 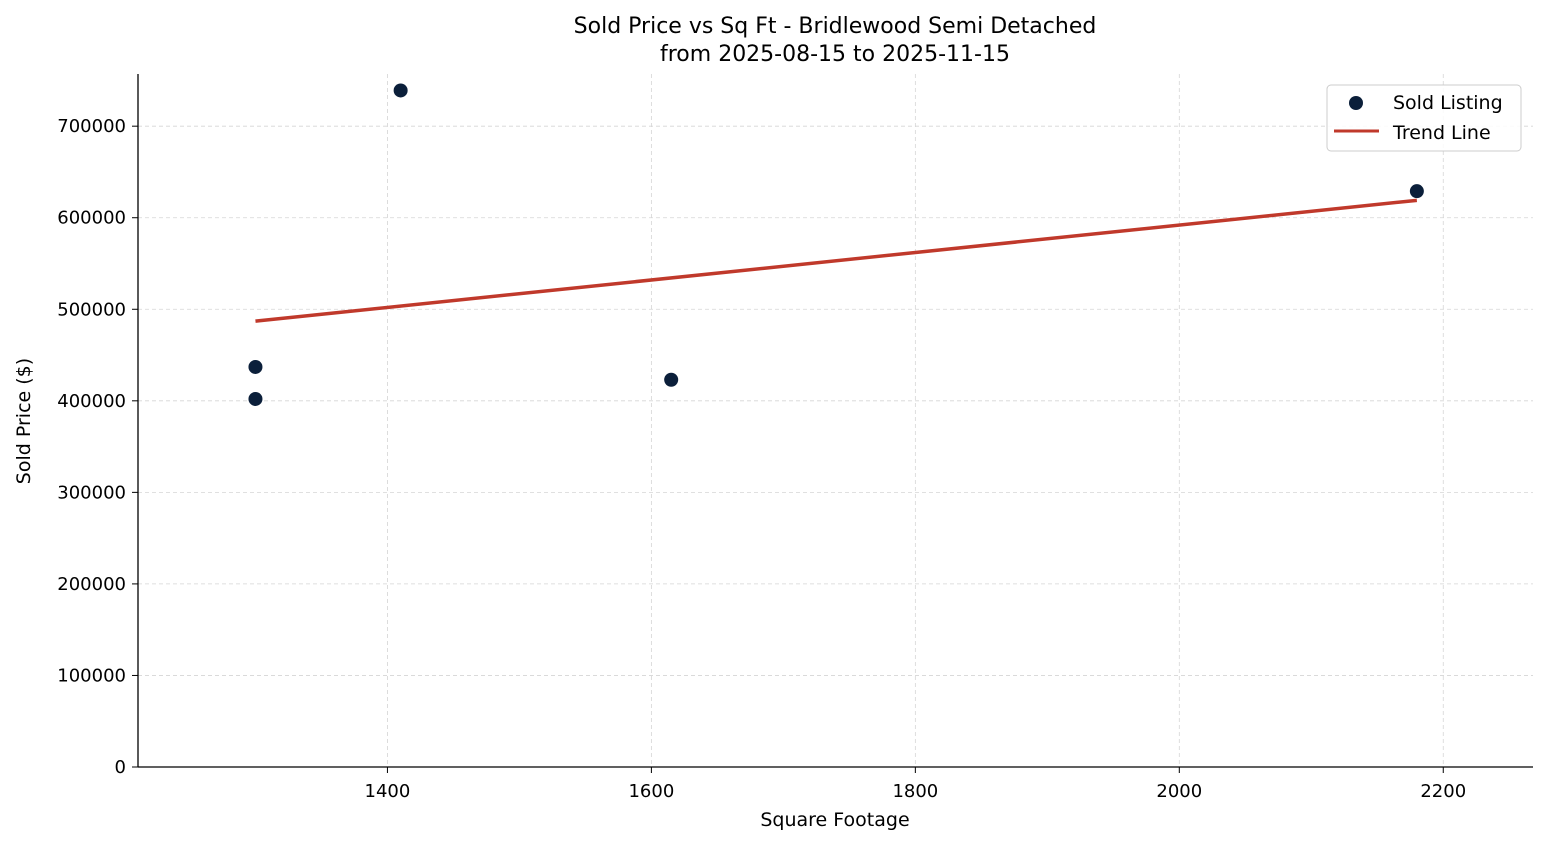 I want to click on x-tick-label: 1800, so click(x=915, y=791).